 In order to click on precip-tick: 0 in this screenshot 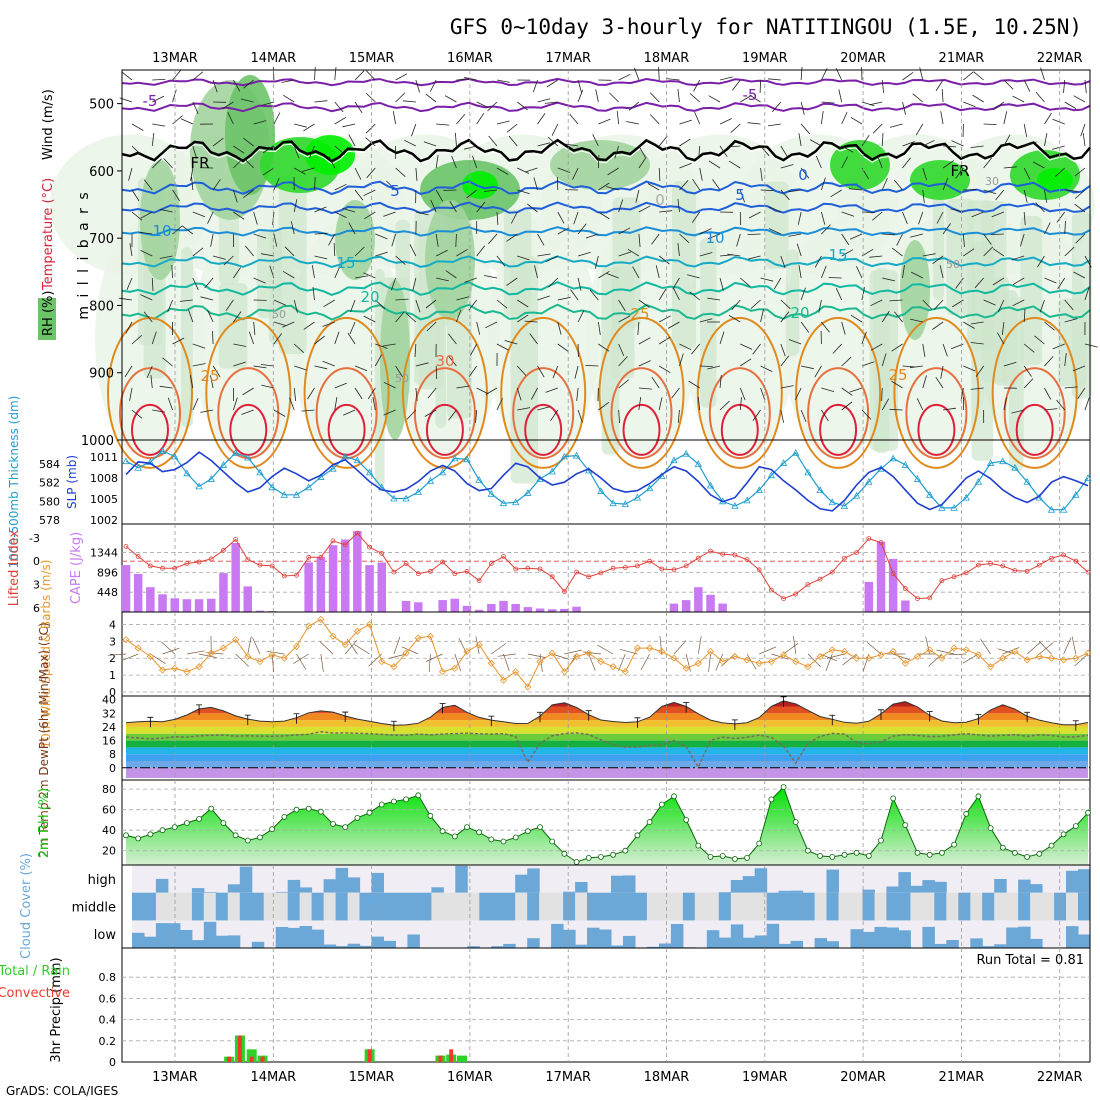, I will do `click(112, 1062)`.